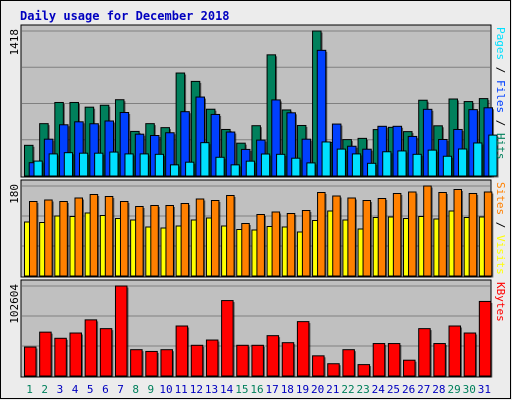 Image resolution: width=512 pixels, height=400 pixels. What do you see at coordinates (60, 389) in the screenshot?
I see `x-tick-label-3: 3` at bounding box center [60, 389].